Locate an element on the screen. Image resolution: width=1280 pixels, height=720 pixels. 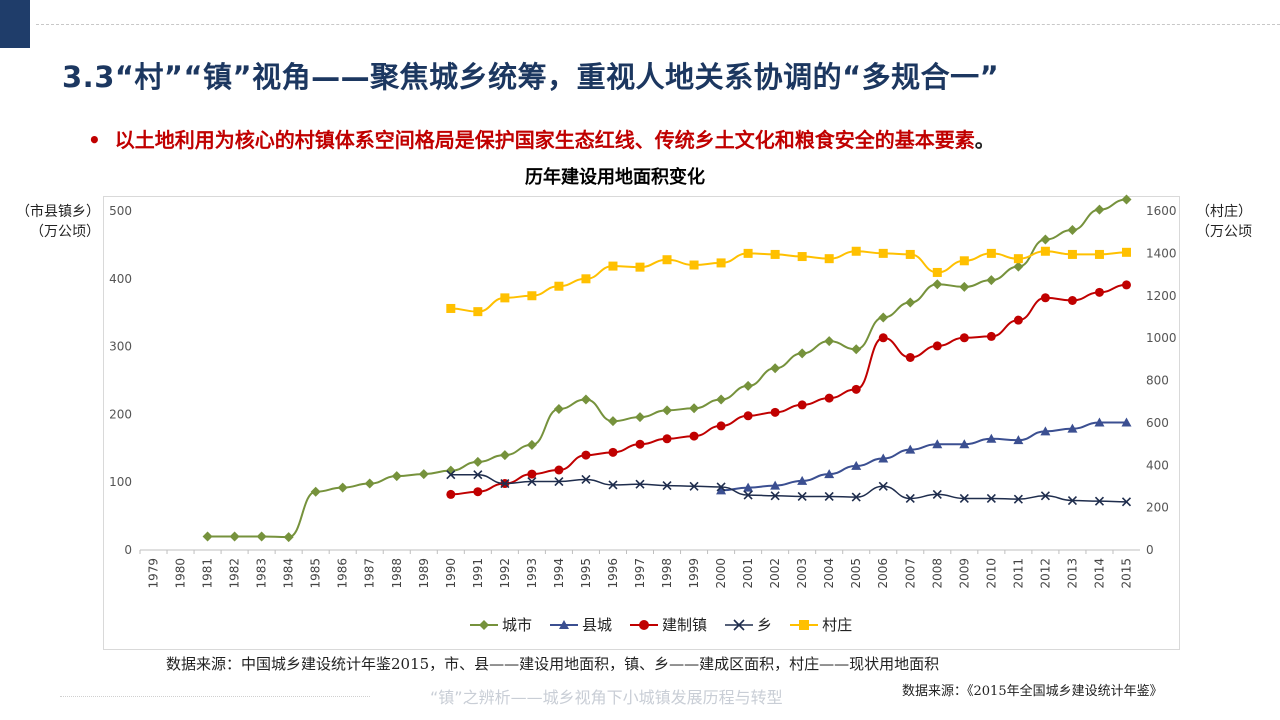
legend-label-village: 村庄 is located at coordinates (837, 625).